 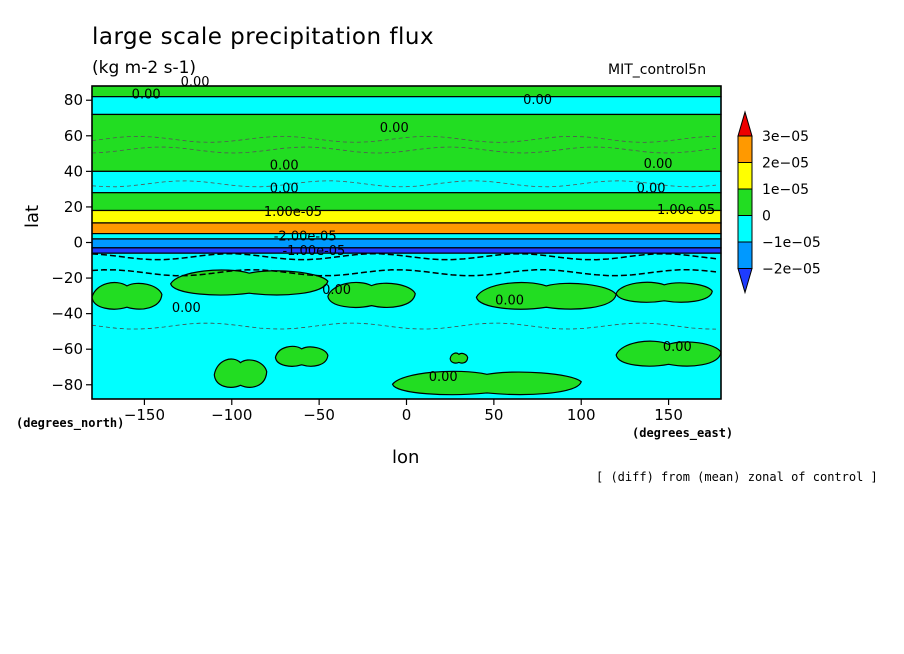 I want to click on y-tick-label-5: 20, so click(x=73, y=207).